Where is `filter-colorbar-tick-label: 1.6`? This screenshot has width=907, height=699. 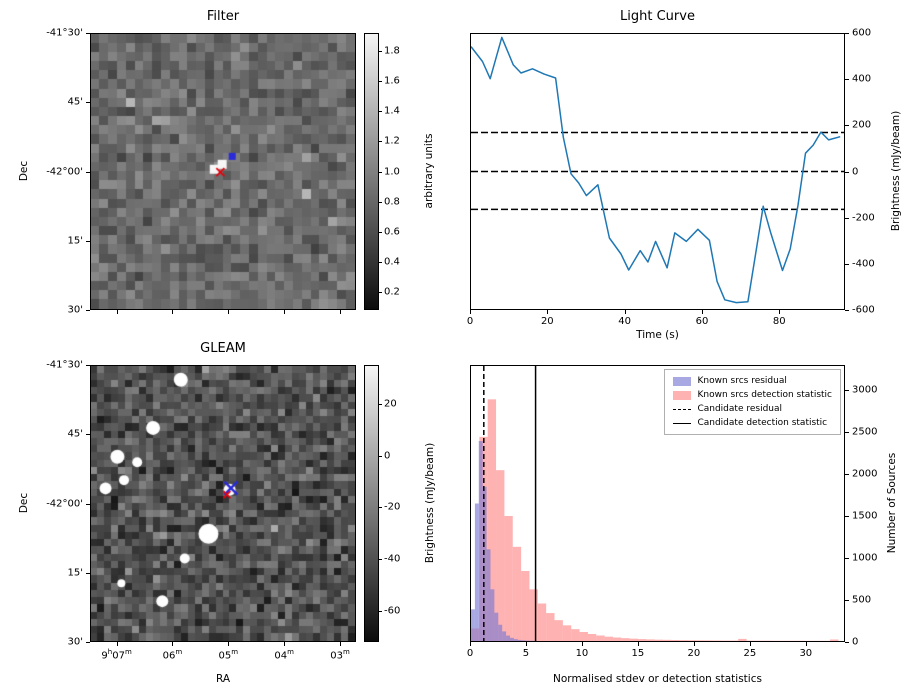
filter-colorbar-tick-label: 1.6 is located at coordinates (392, 81).